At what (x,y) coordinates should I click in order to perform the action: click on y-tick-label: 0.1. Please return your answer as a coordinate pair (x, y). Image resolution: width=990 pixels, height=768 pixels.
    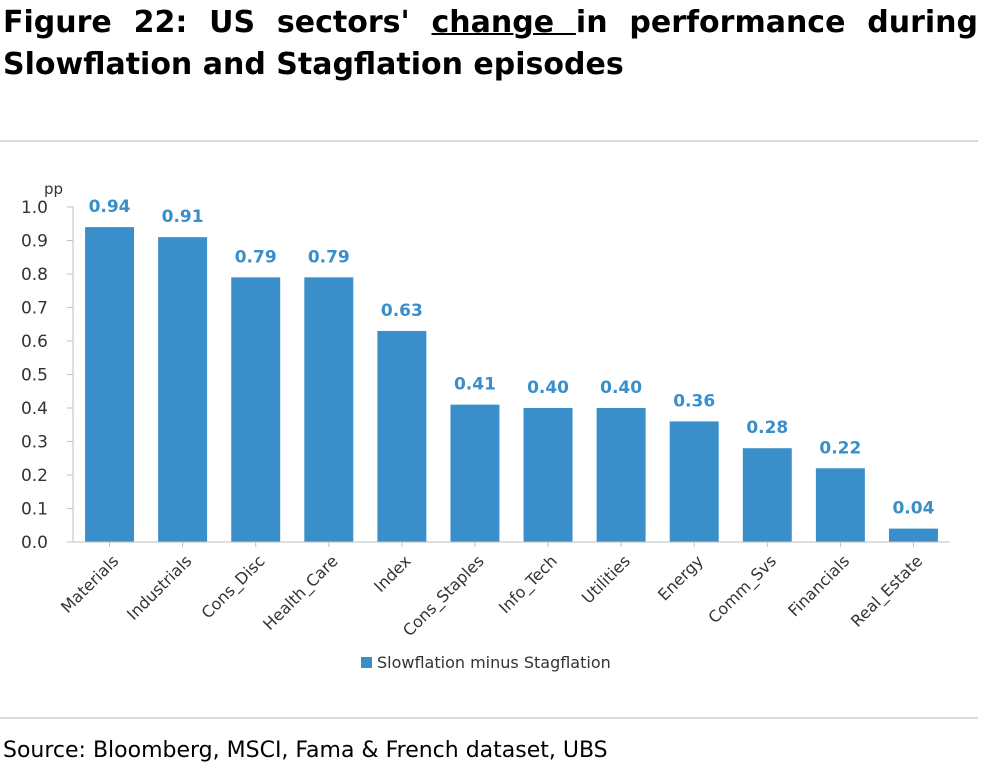
    Looking at the image, I should click on (34, 510).